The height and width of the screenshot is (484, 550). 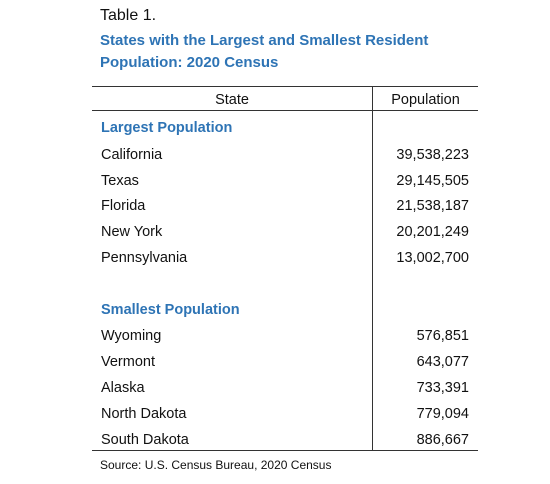 What do you see at coordinates (232, 100) in the screenshot?
I see `column-header: State` at bounding box center [232, 100].